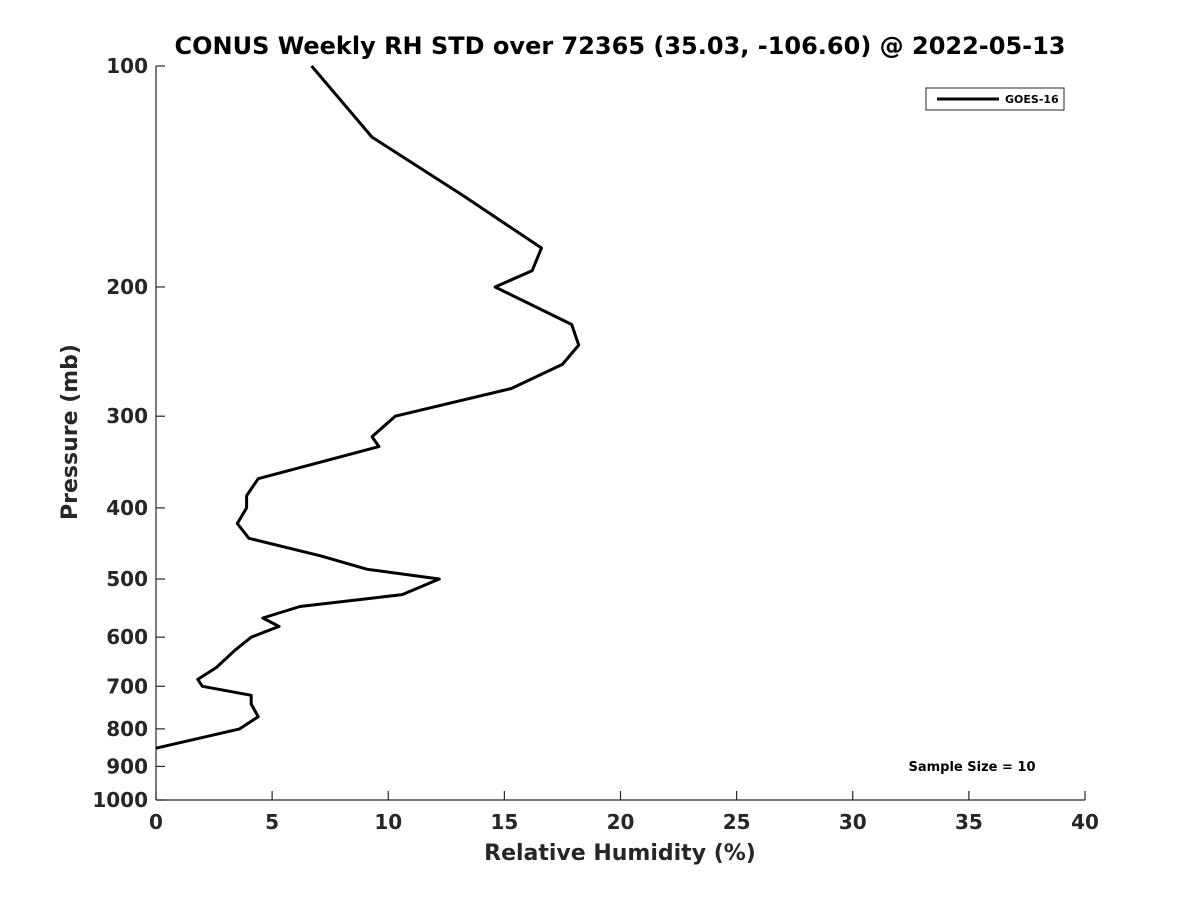 The width and height of the screenshot is (1200, 900). What do you see at coordinates (971, 767) in the screenshot?
I see `sample-size-annotation: Sample Size = 10` at bounding box center [971, 767].